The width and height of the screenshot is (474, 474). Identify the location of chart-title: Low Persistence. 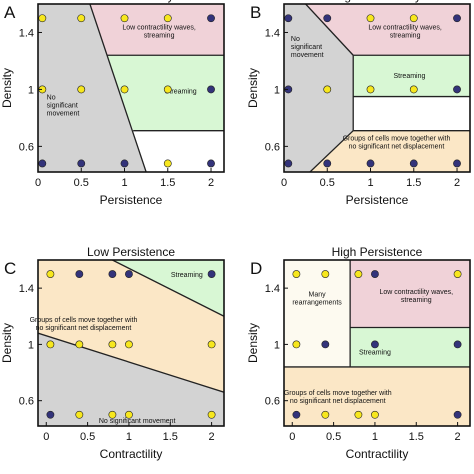
(131, 252).